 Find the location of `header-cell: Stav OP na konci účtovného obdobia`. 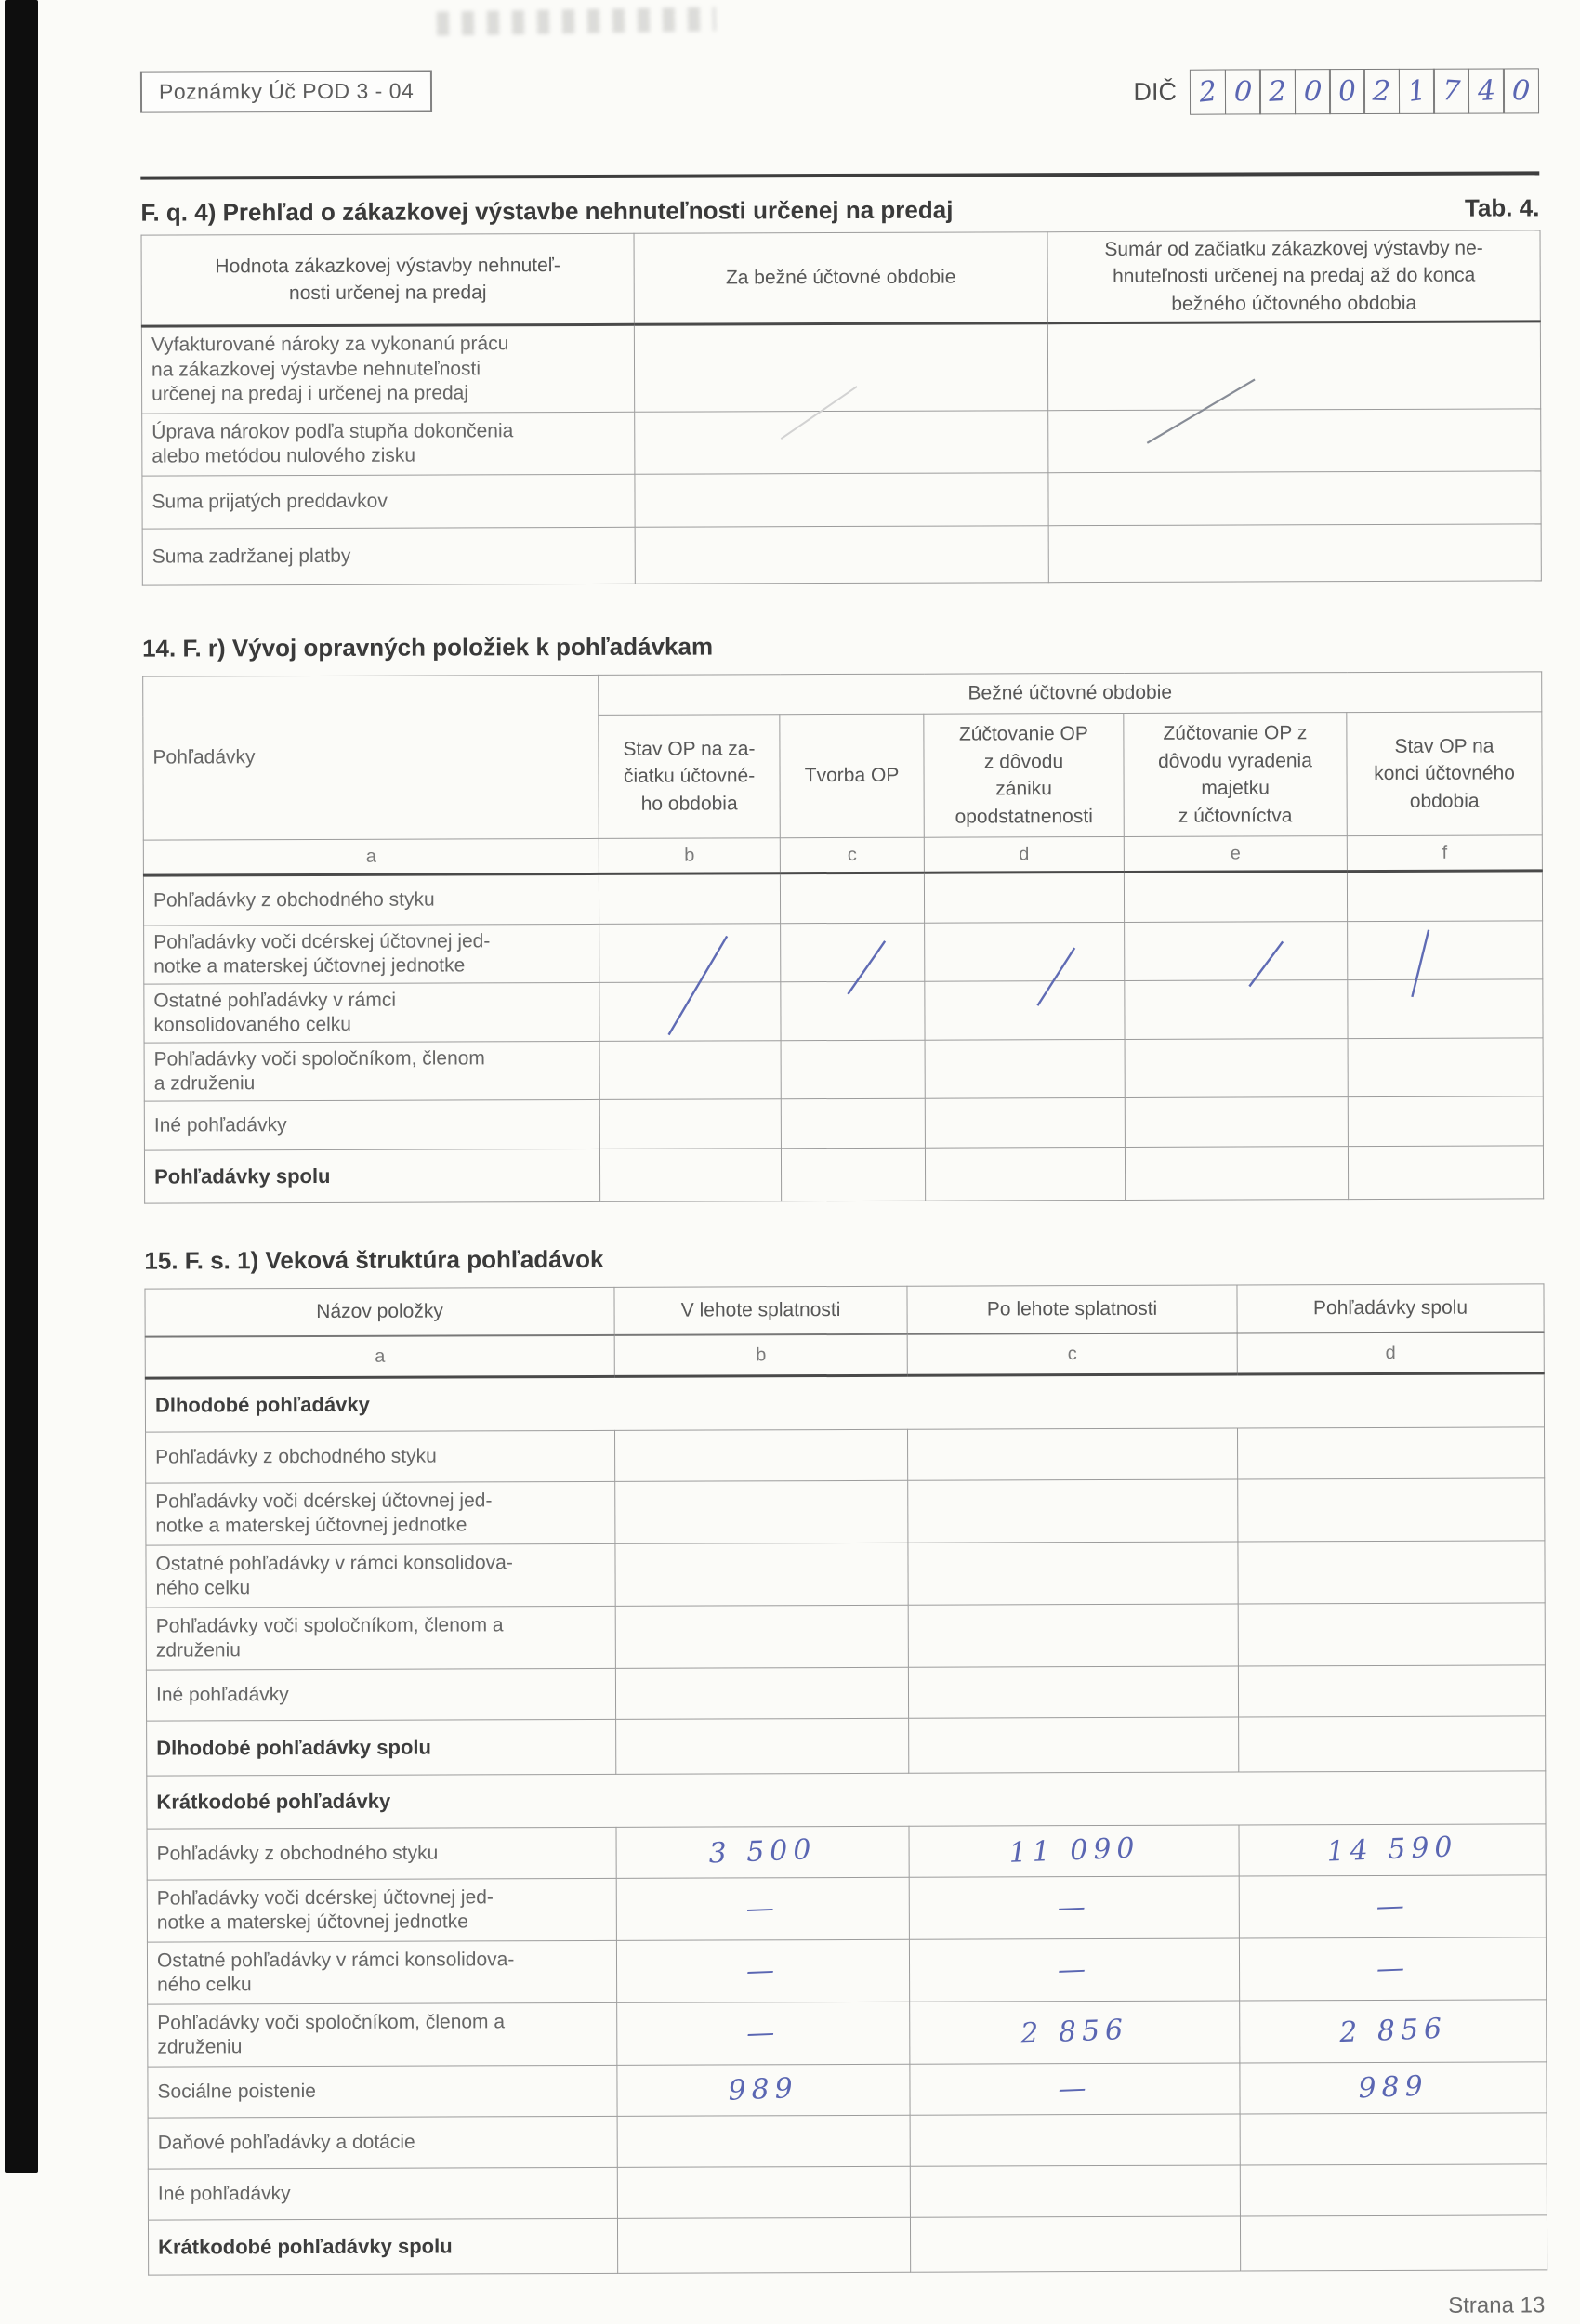

header-cell: Stav OP na konci účtovného obdobia is located at coordinates (1444, 774).